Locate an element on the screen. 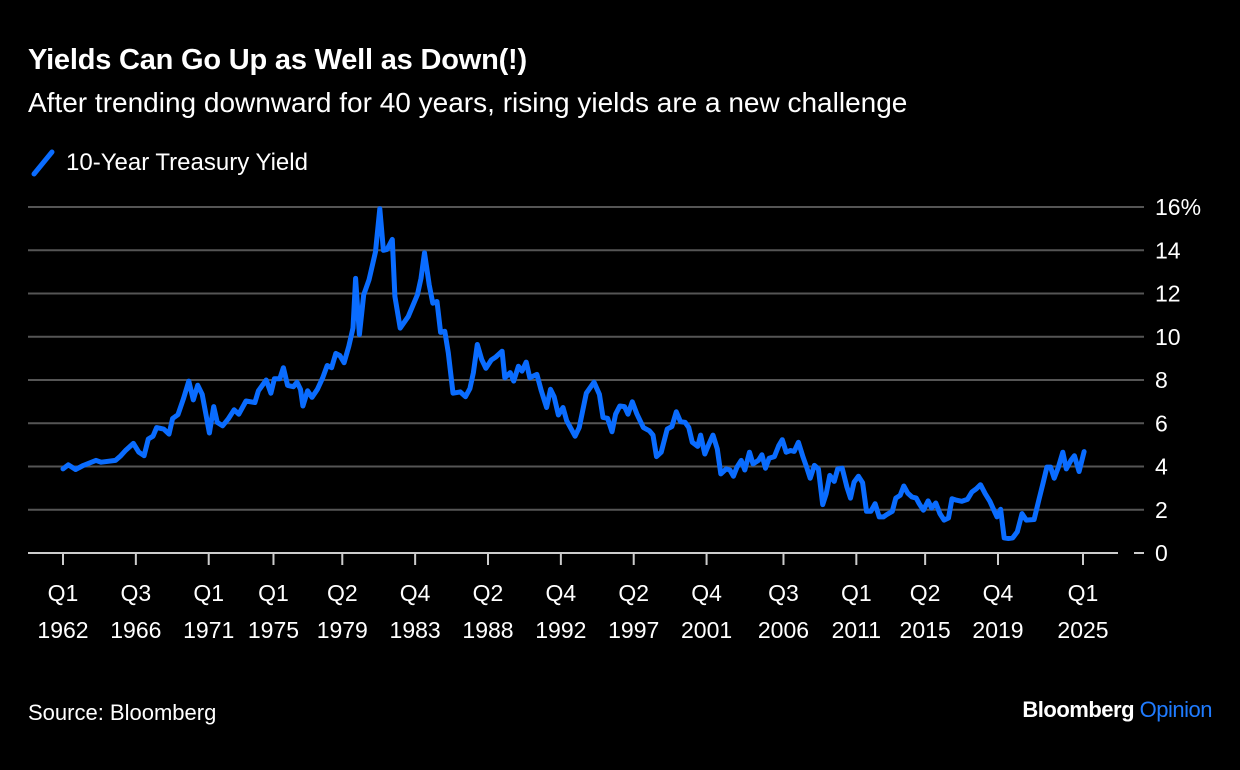 Image resolution: width=1240 pixels, height=770 pixels. x-tick-label-year: 1962 is located at coordinates (62, 630).